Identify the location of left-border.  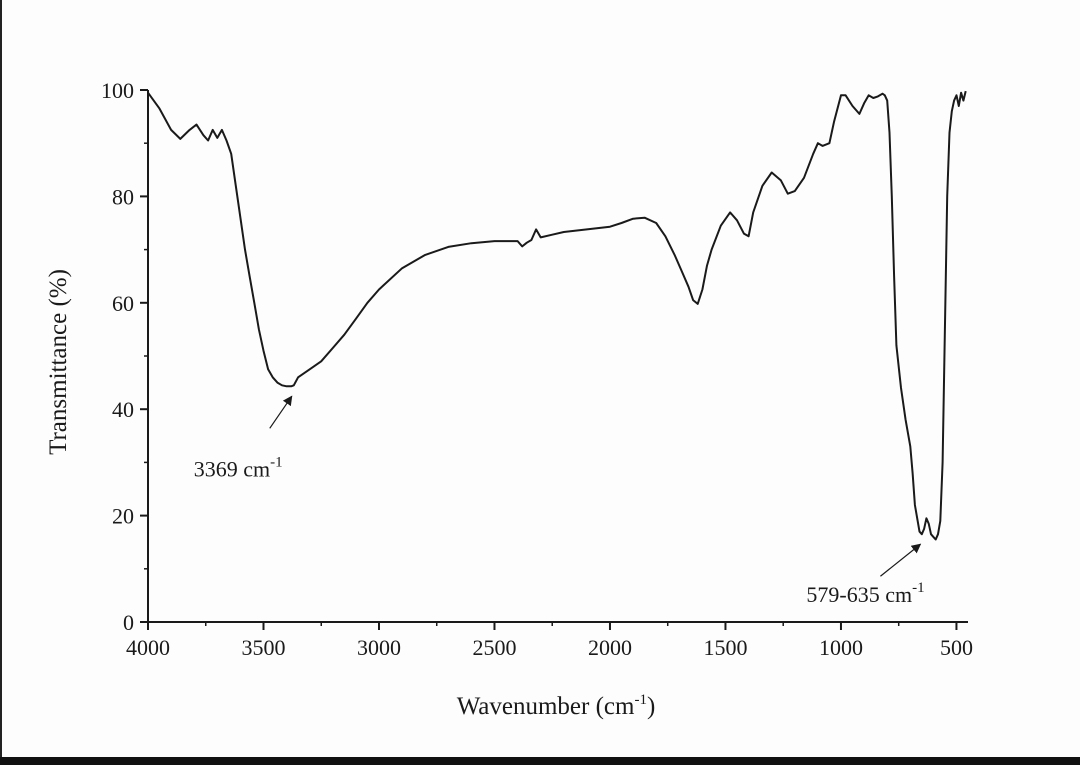
(1, 382).